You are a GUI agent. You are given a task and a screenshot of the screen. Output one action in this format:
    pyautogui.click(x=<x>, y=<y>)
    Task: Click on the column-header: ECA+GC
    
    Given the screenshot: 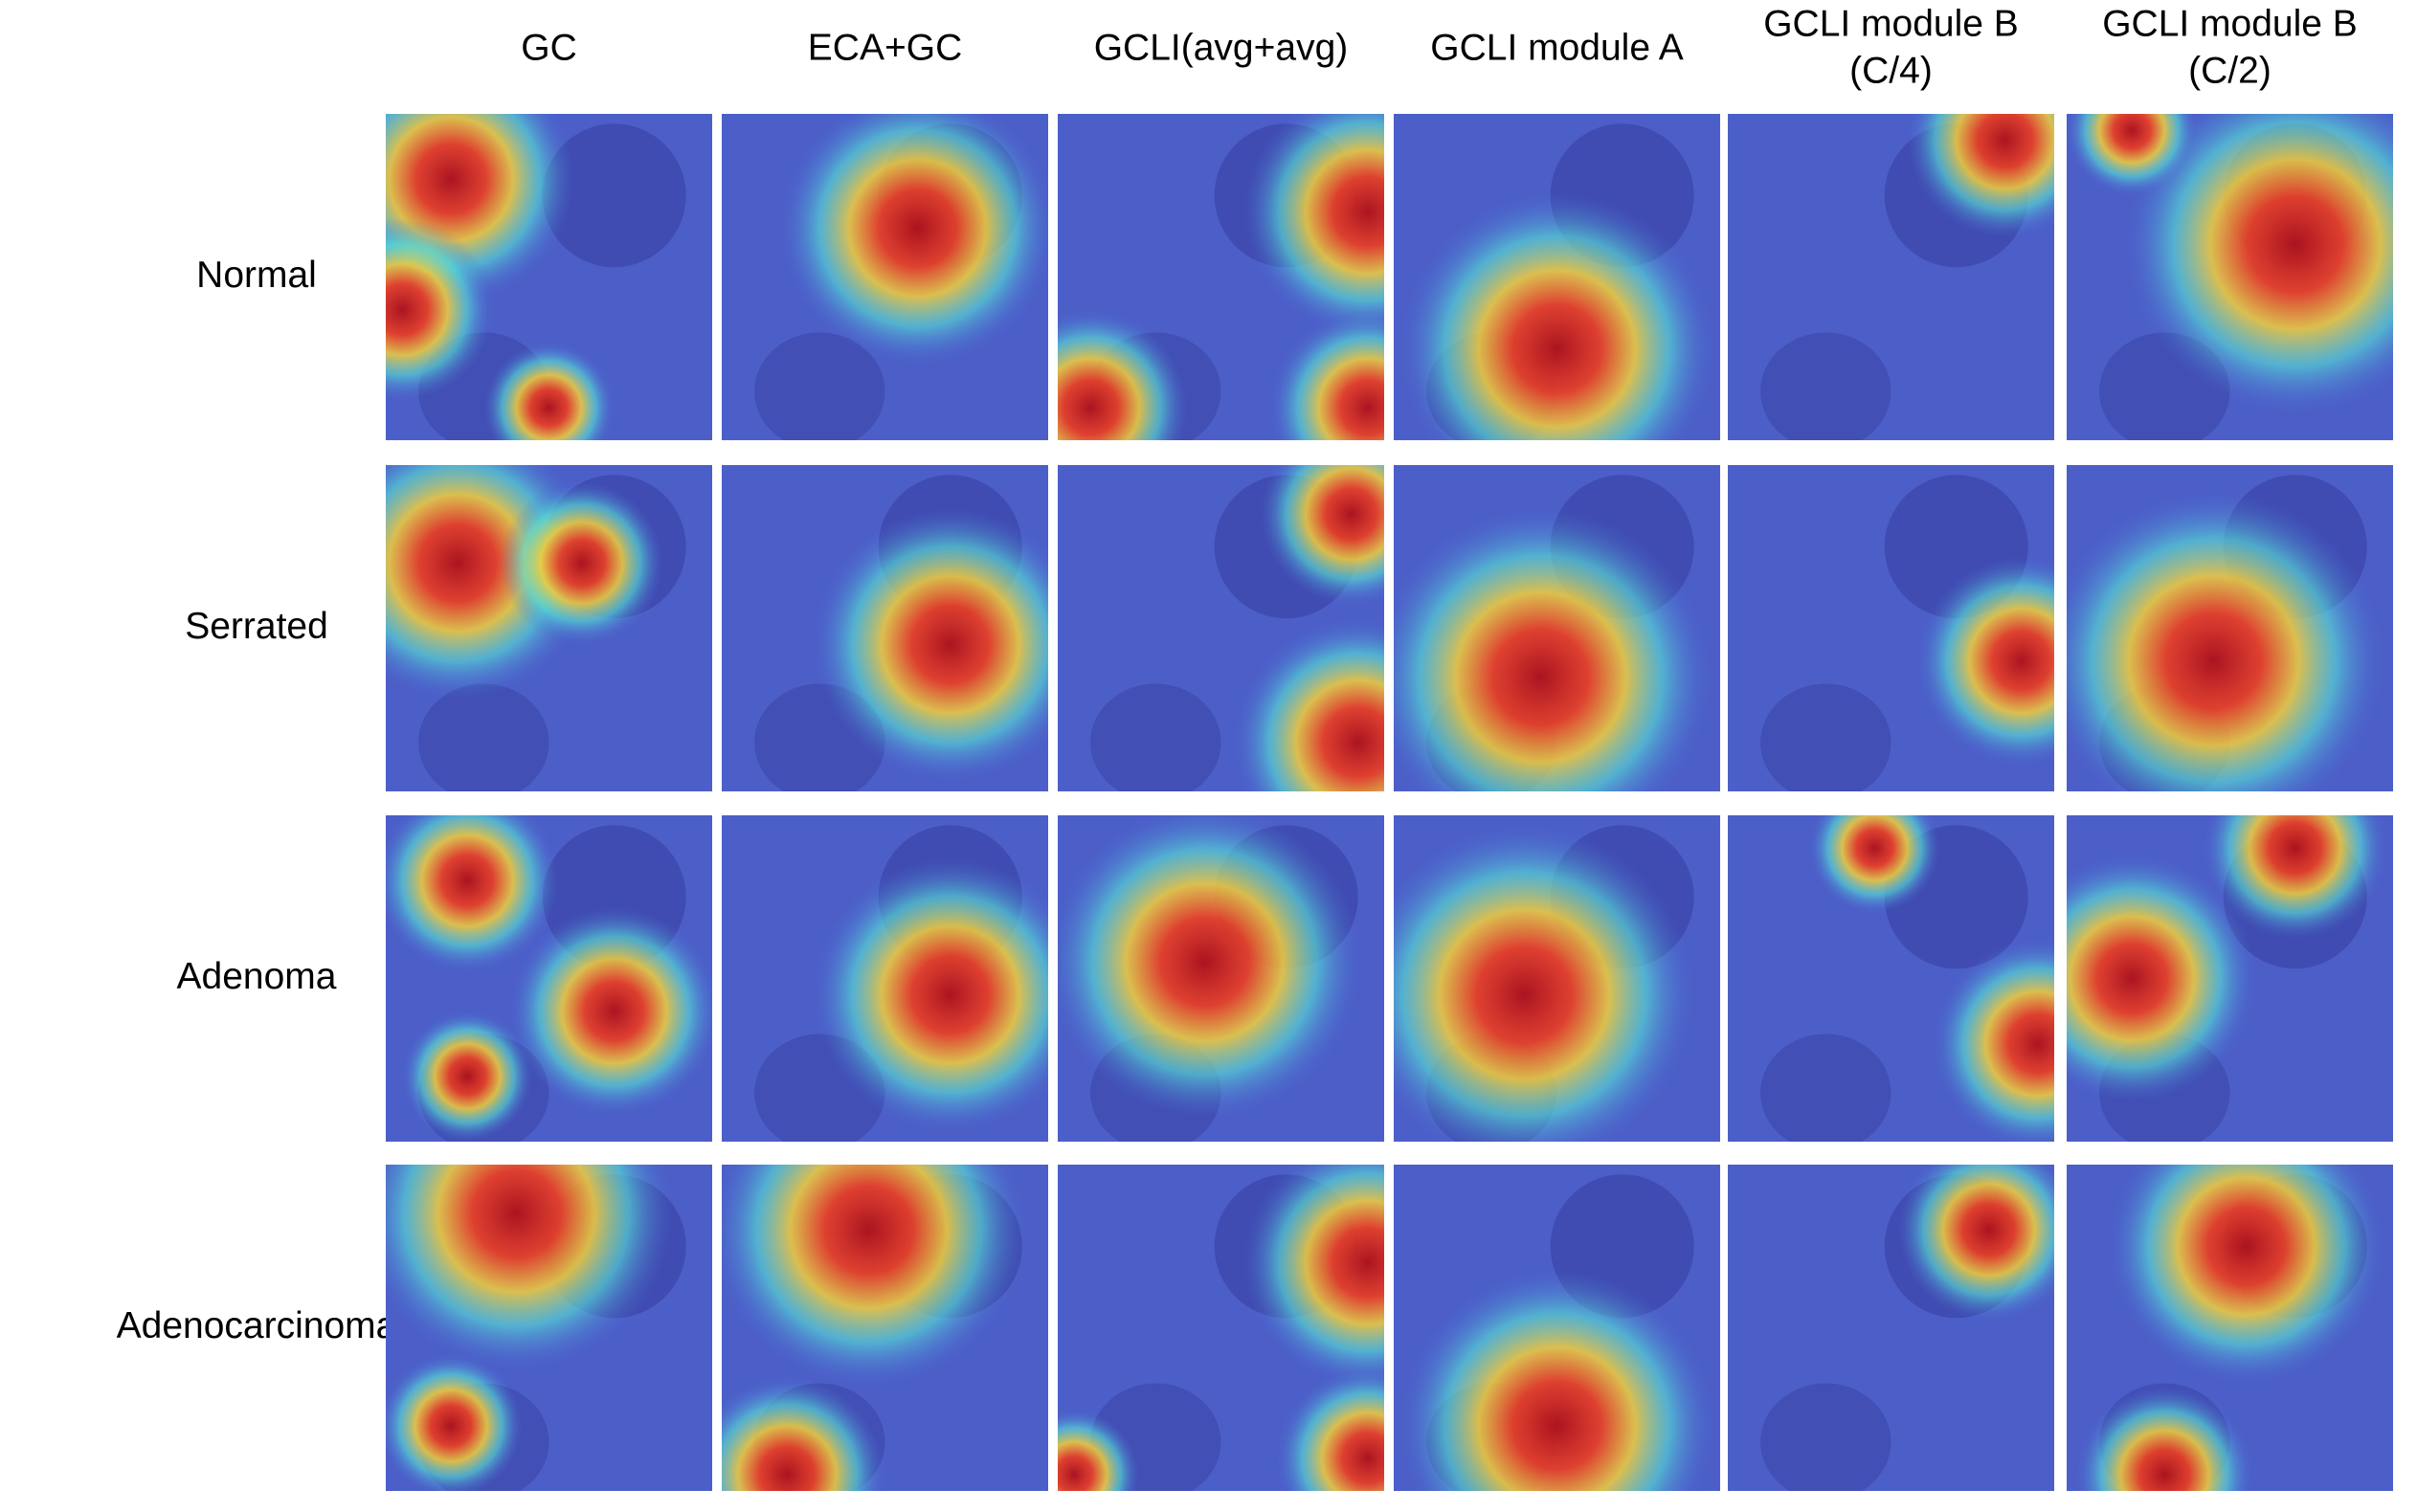 What is the action you would take?
    pyautogui.click(x=885, y=47)
    